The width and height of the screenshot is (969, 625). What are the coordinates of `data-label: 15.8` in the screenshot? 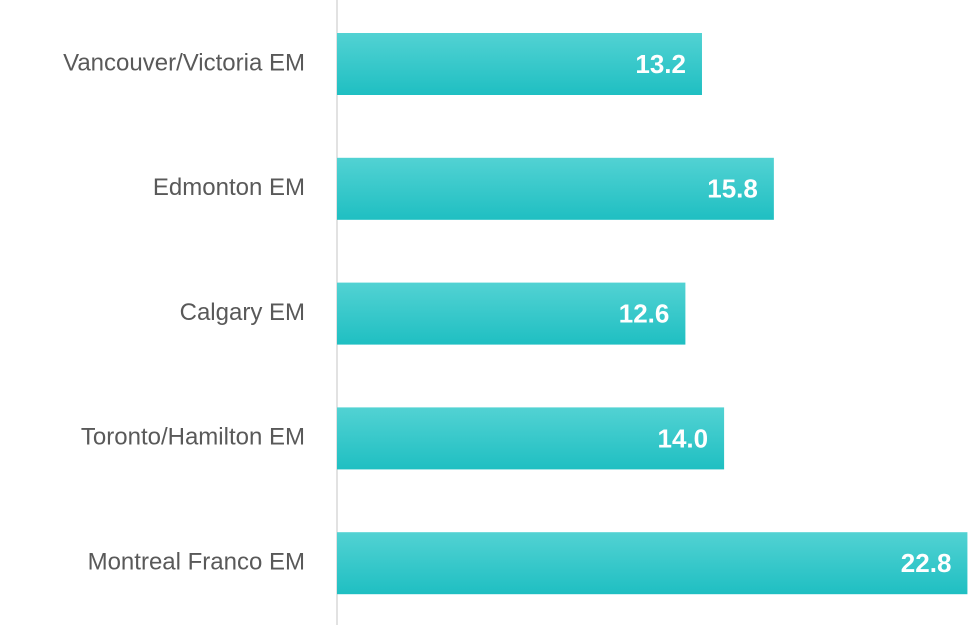 It's located at (732, 189).